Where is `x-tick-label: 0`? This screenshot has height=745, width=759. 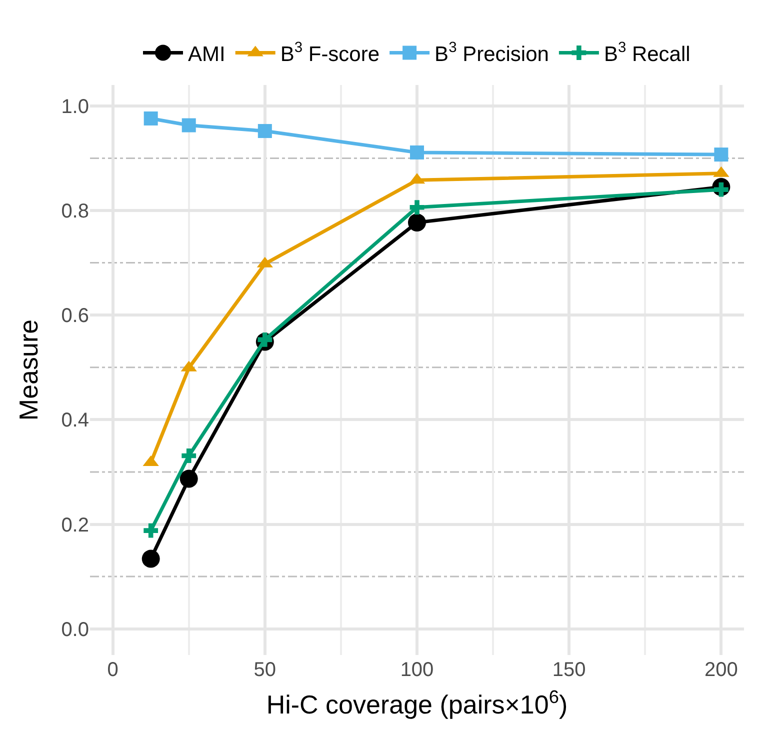 x-tick-label: 0 is located at coordinates (112, 670).